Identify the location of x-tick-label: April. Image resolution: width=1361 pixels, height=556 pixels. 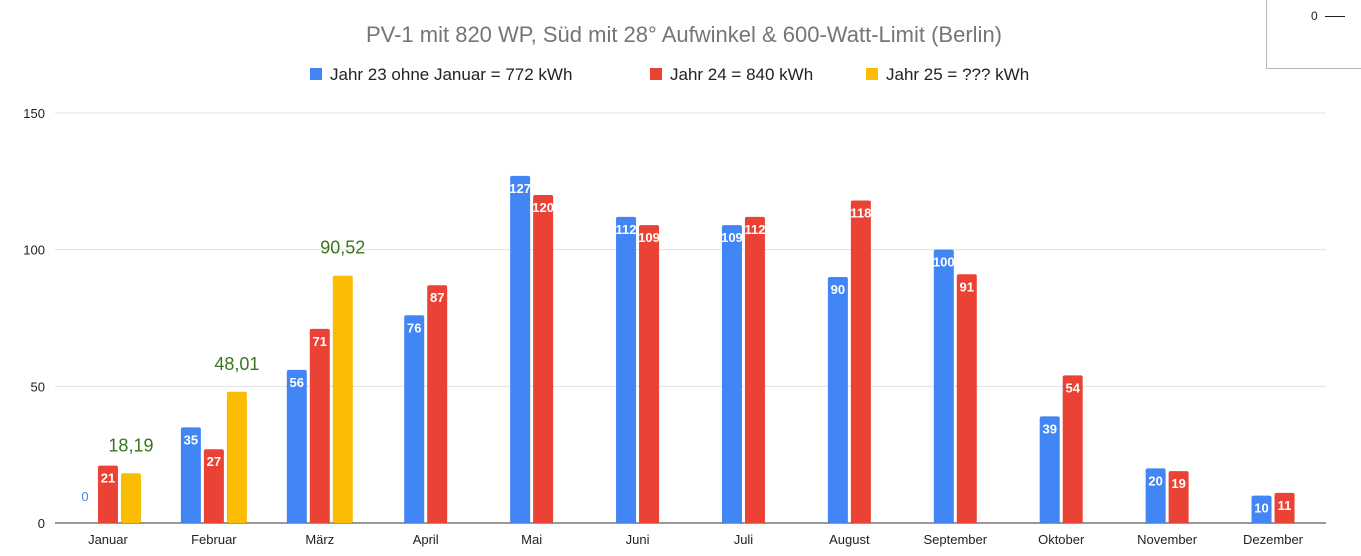
(426, 539).